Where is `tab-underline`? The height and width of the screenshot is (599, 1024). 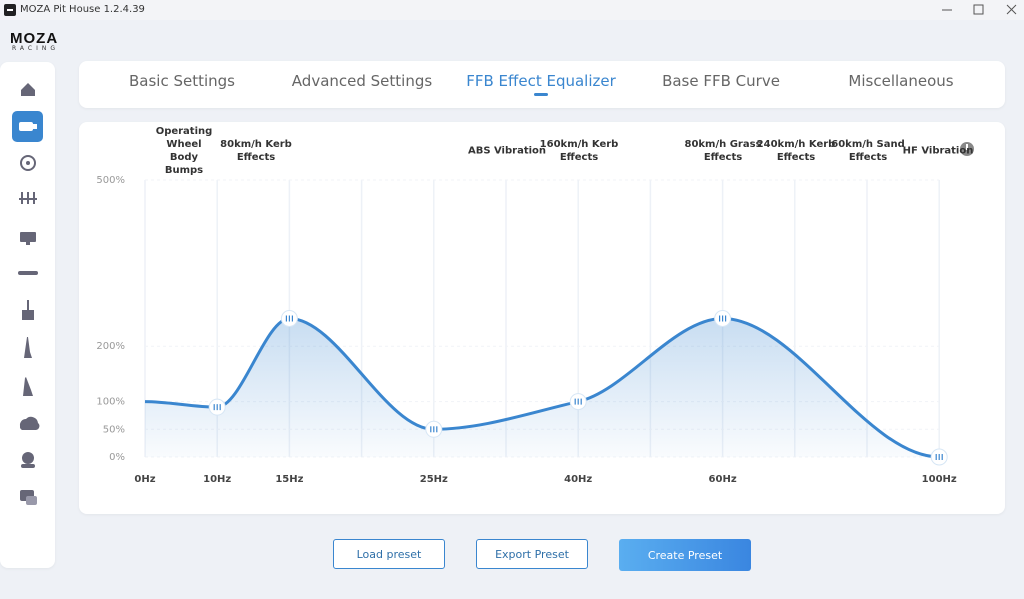 tab-underline is located at coordinates (541, 94).